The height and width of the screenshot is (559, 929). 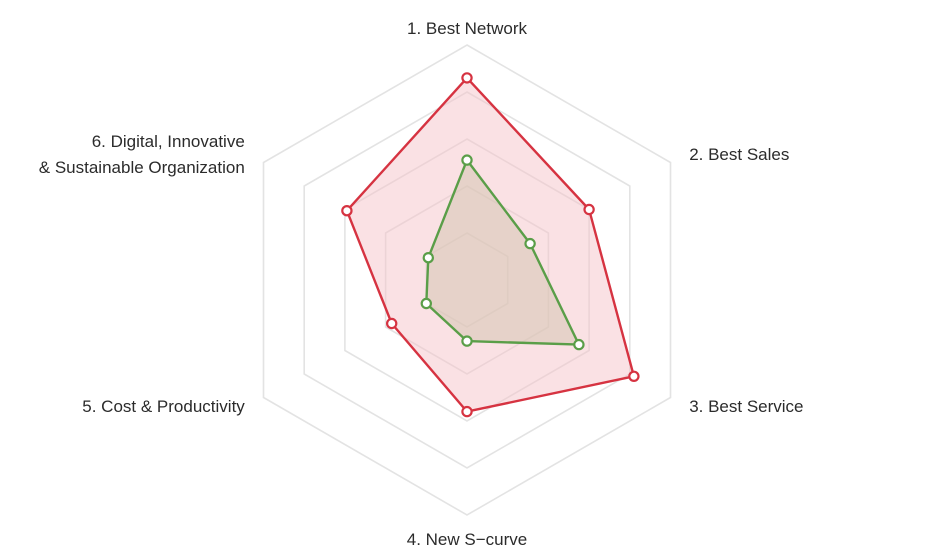 I want to click on axis-label-1-line-1: 1. Best Network, so click(x=467, y=28).